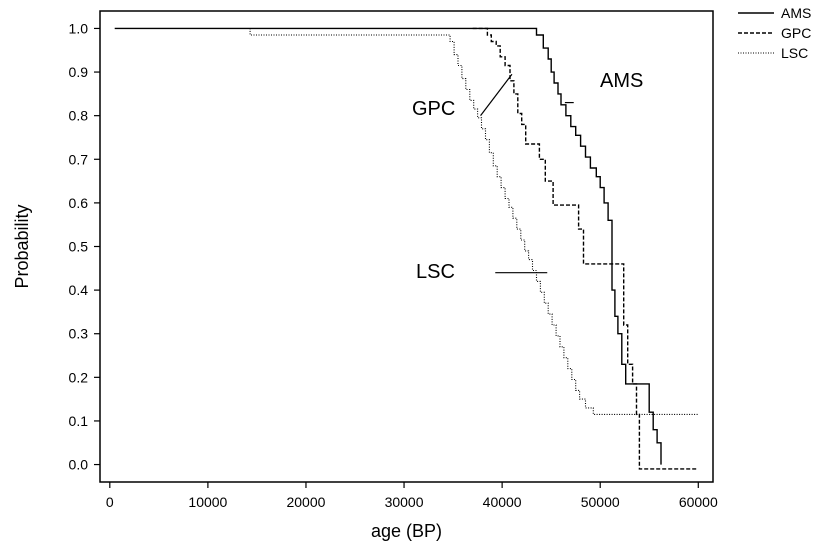 This screenshot has width=832, height=556. I want to click on y-tick-label: 0.5, so click(79, 247).